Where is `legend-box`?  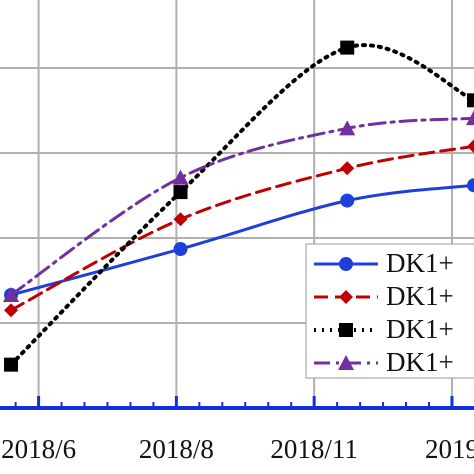
legend-box is located at coordinates (389, 311).